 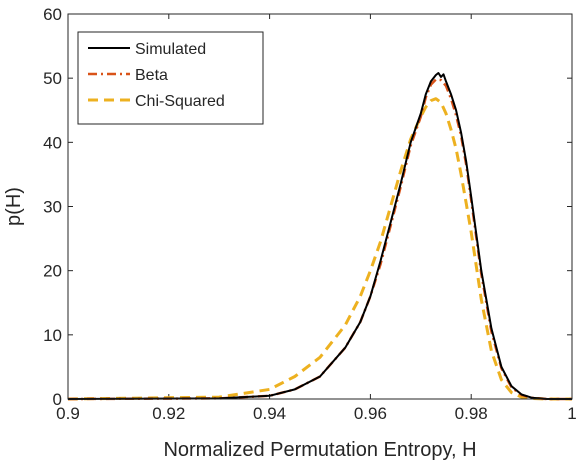 I want to click on legend: Simulated Beta Chi-Squared, so click(x=170, y=78).